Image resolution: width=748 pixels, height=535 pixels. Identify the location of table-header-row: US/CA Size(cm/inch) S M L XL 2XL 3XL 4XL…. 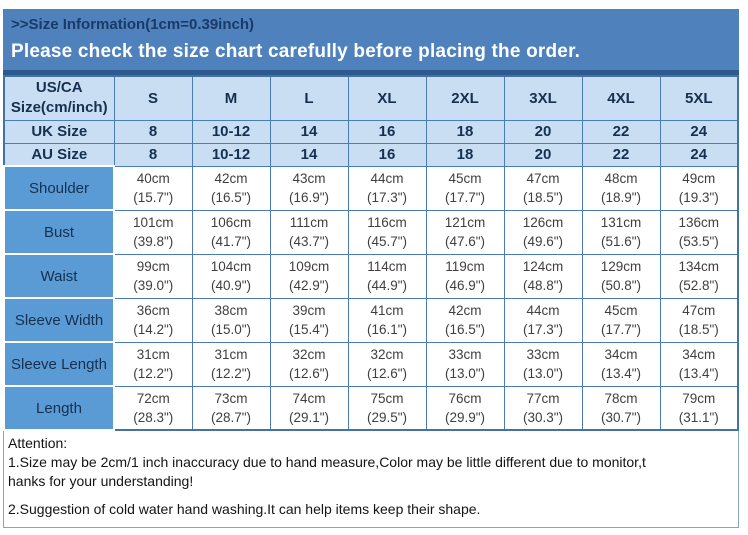
(371, 98).